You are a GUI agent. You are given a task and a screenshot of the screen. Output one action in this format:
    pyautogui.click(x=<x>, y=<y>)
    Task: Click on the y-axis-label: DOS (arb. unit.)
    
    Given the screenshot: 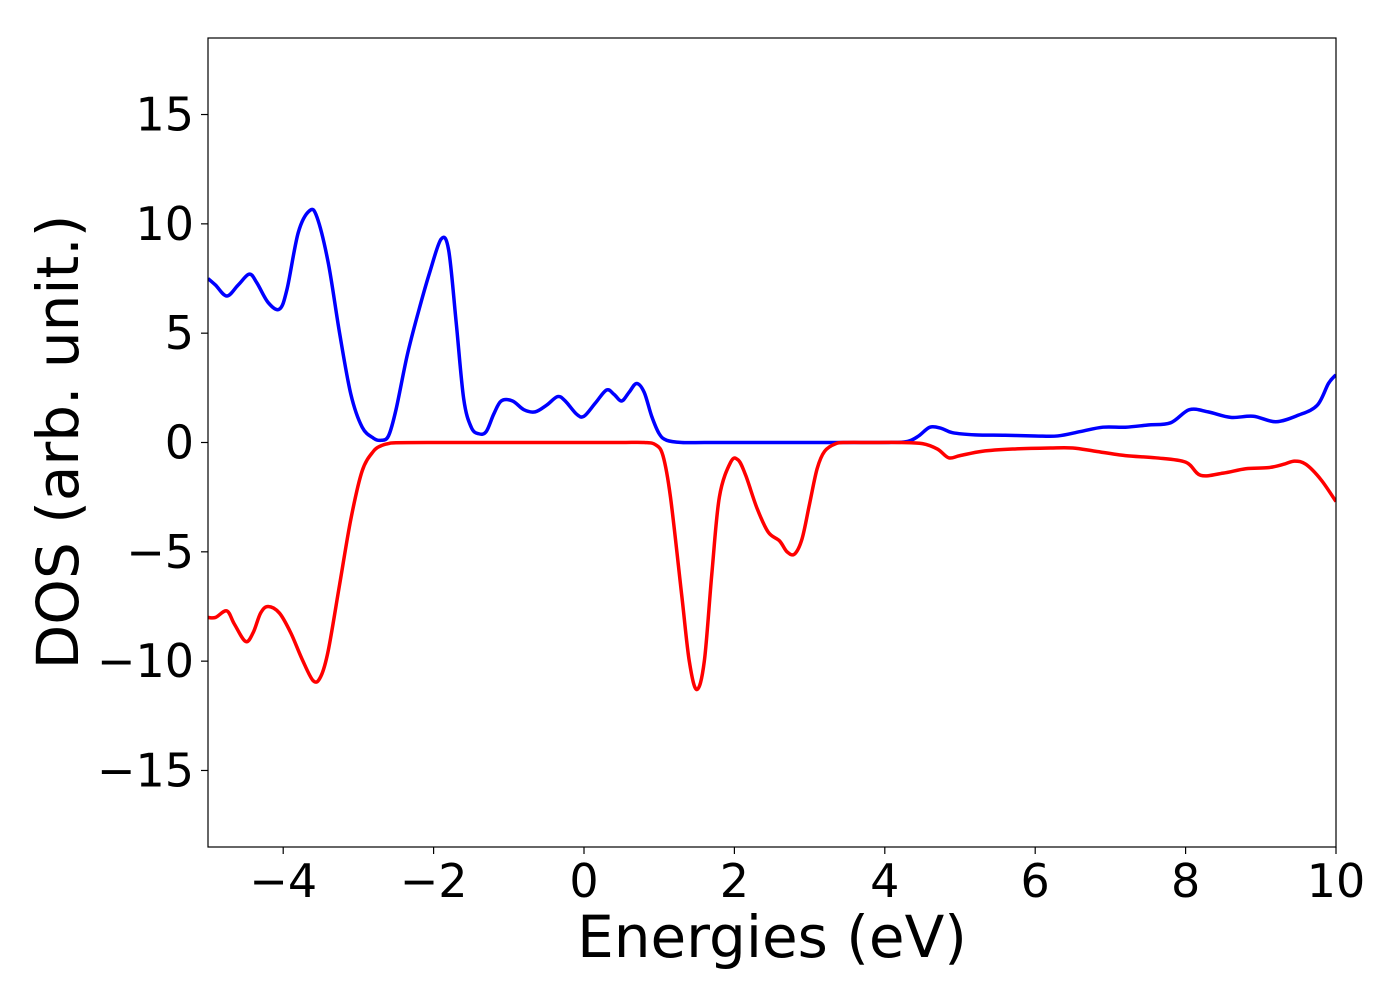 What is the action you would take?
    pyautogui.click(x=58, y=442)
    